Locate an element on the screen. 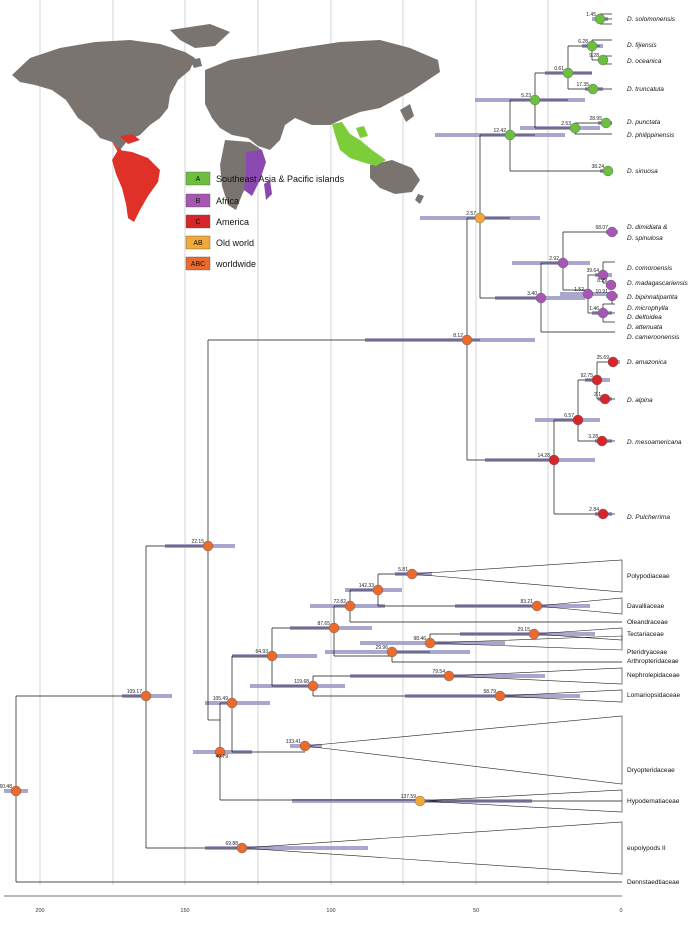 This screenshot has width=700, height=936. node-age-label: 105.49 is located at coordinates (221, 699).